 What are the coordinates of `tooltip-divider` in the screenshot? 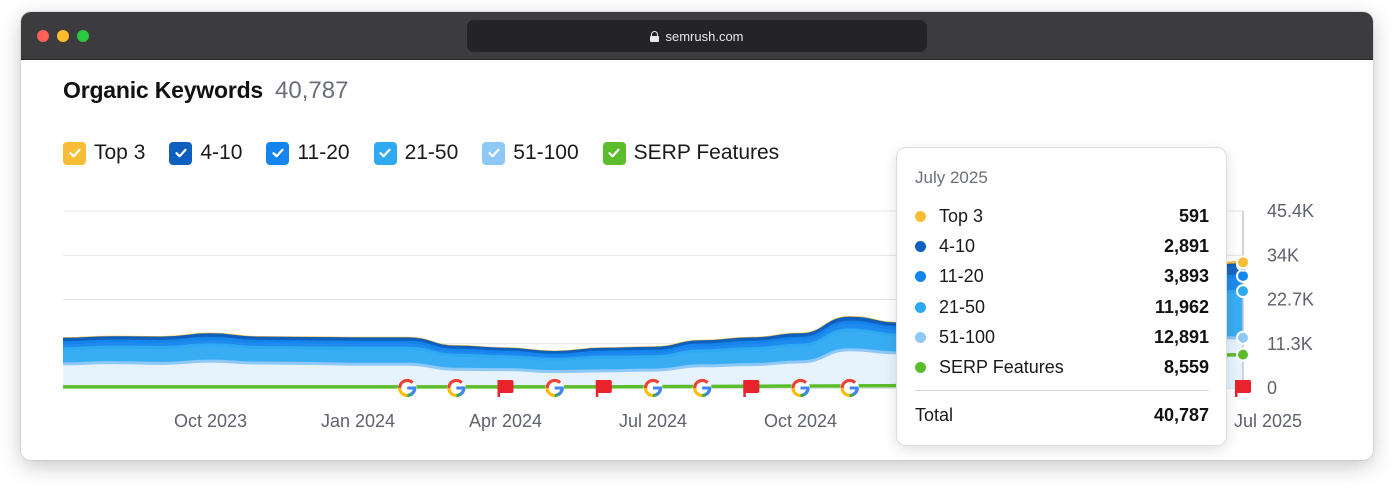 It's located at (1062, 390).